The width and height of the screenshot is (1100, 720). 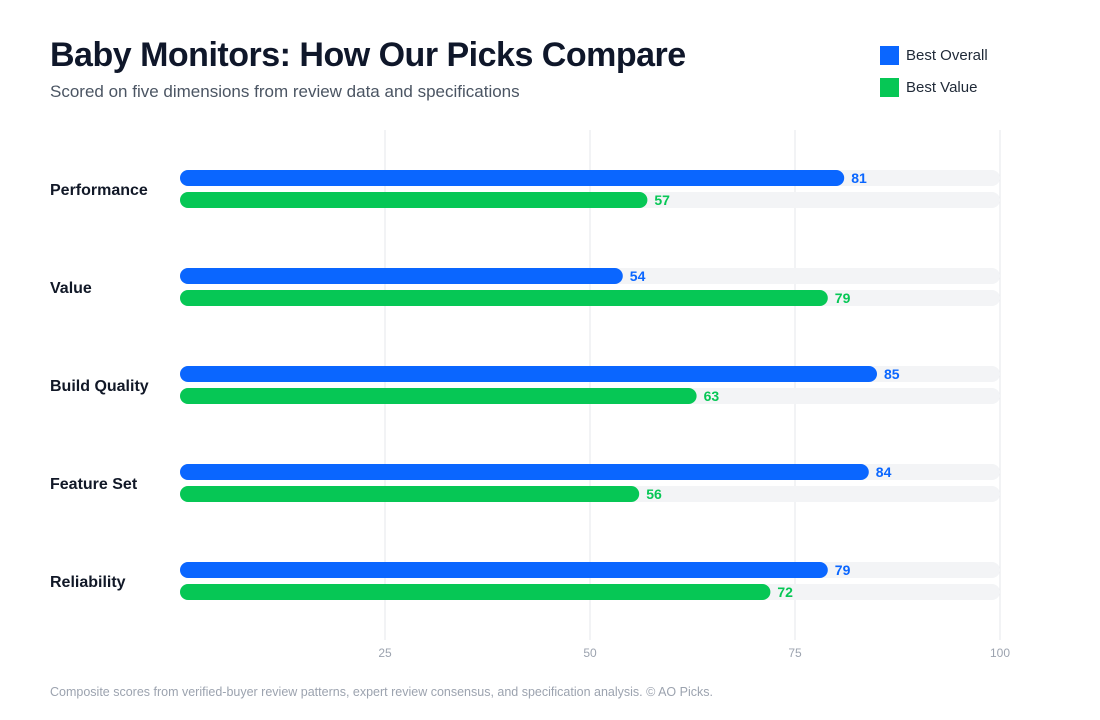 What do you see at coordinates (590, 653) in the screenshot?
I see `x-tick-label-50: 50` at bounding box center [590, 653].